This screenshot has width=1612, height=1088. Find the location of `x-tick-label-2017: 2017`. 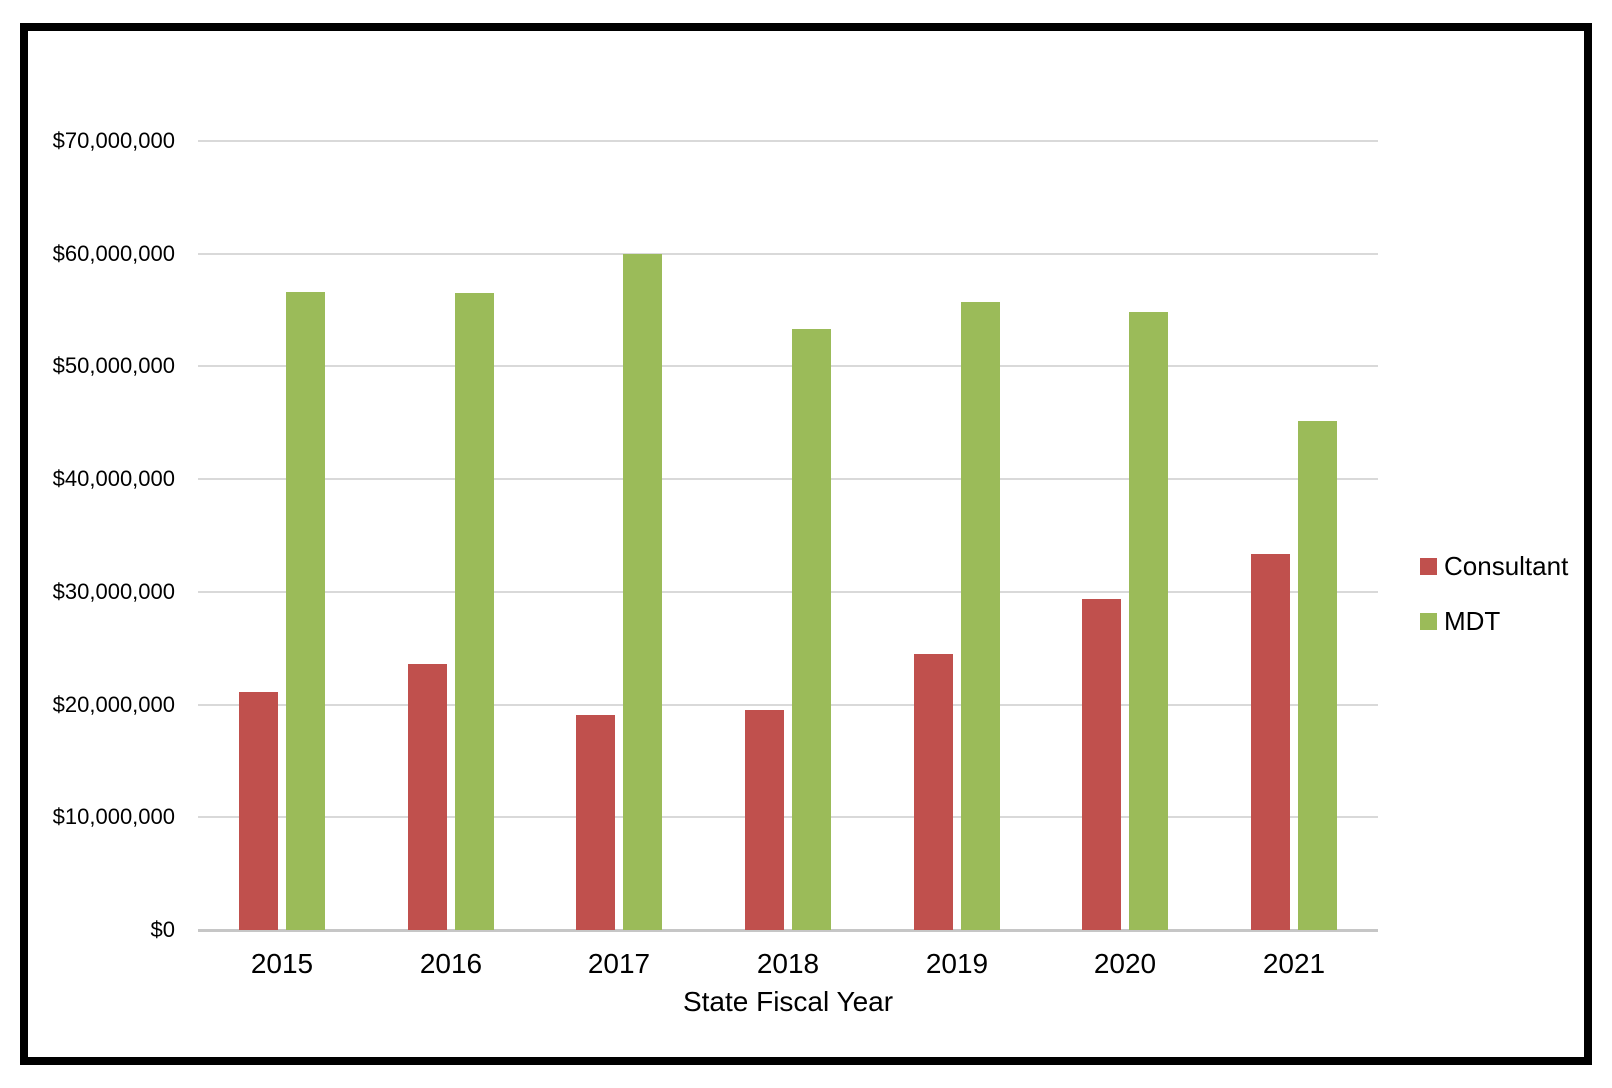

x-tick-label-2017: 2017 is located at coordinates (619, 963).